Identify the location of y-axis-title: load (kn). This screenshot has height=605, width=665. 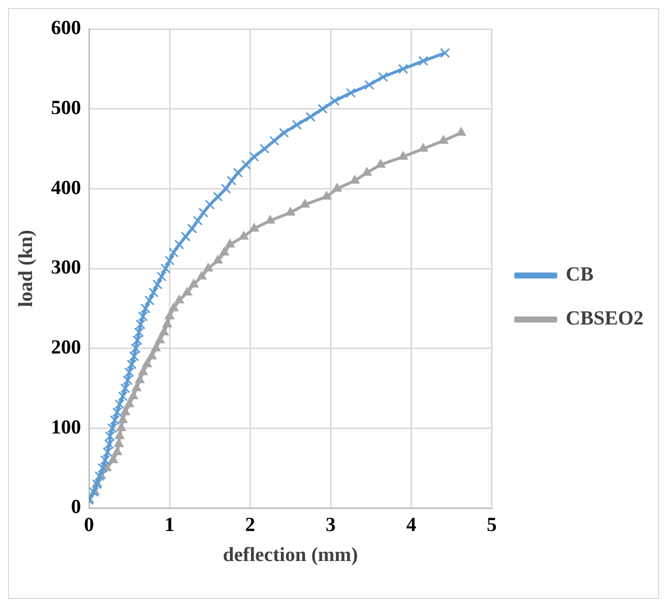
(26, 269).